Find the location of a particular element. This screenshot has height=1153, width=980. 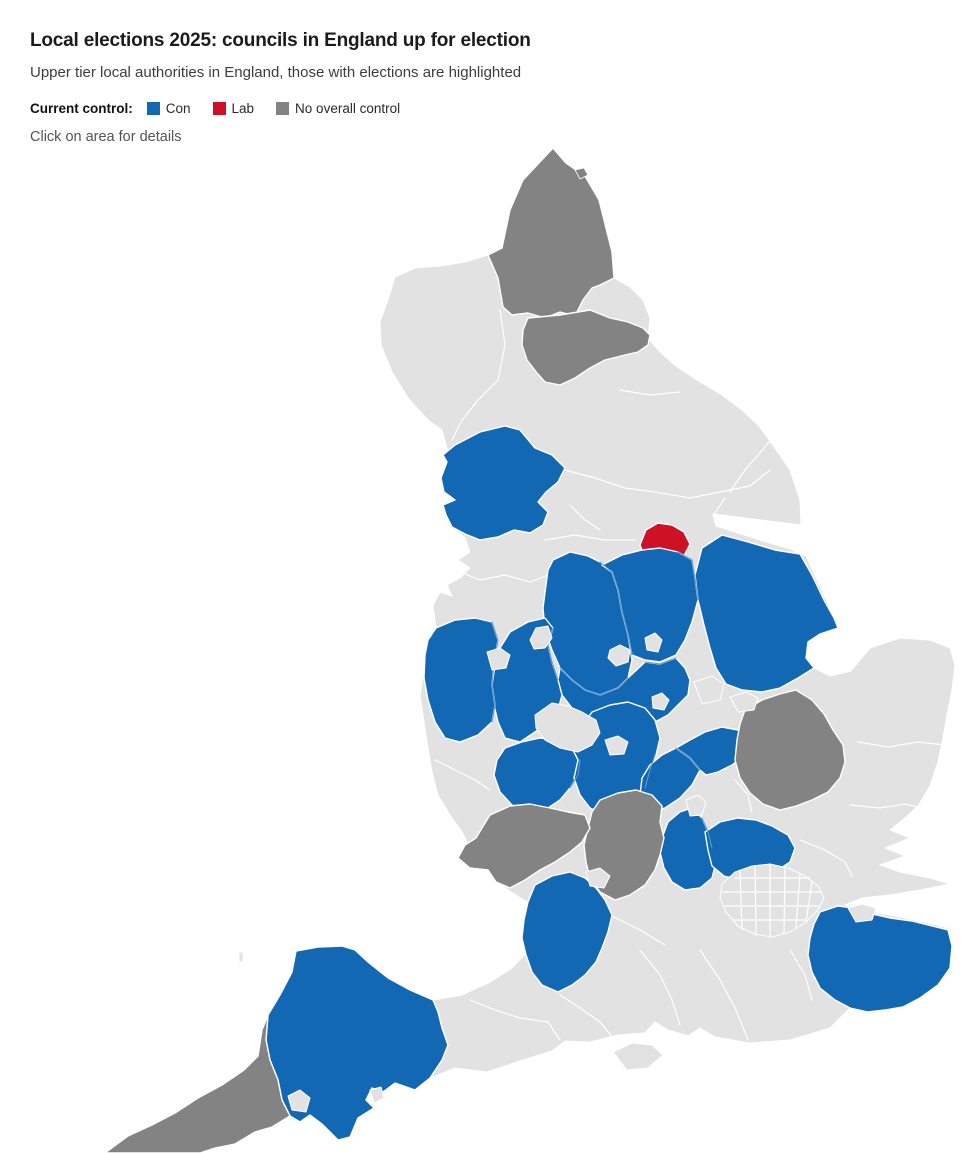

instruction-note: Click on area for details is located at coordinates (106, 137).